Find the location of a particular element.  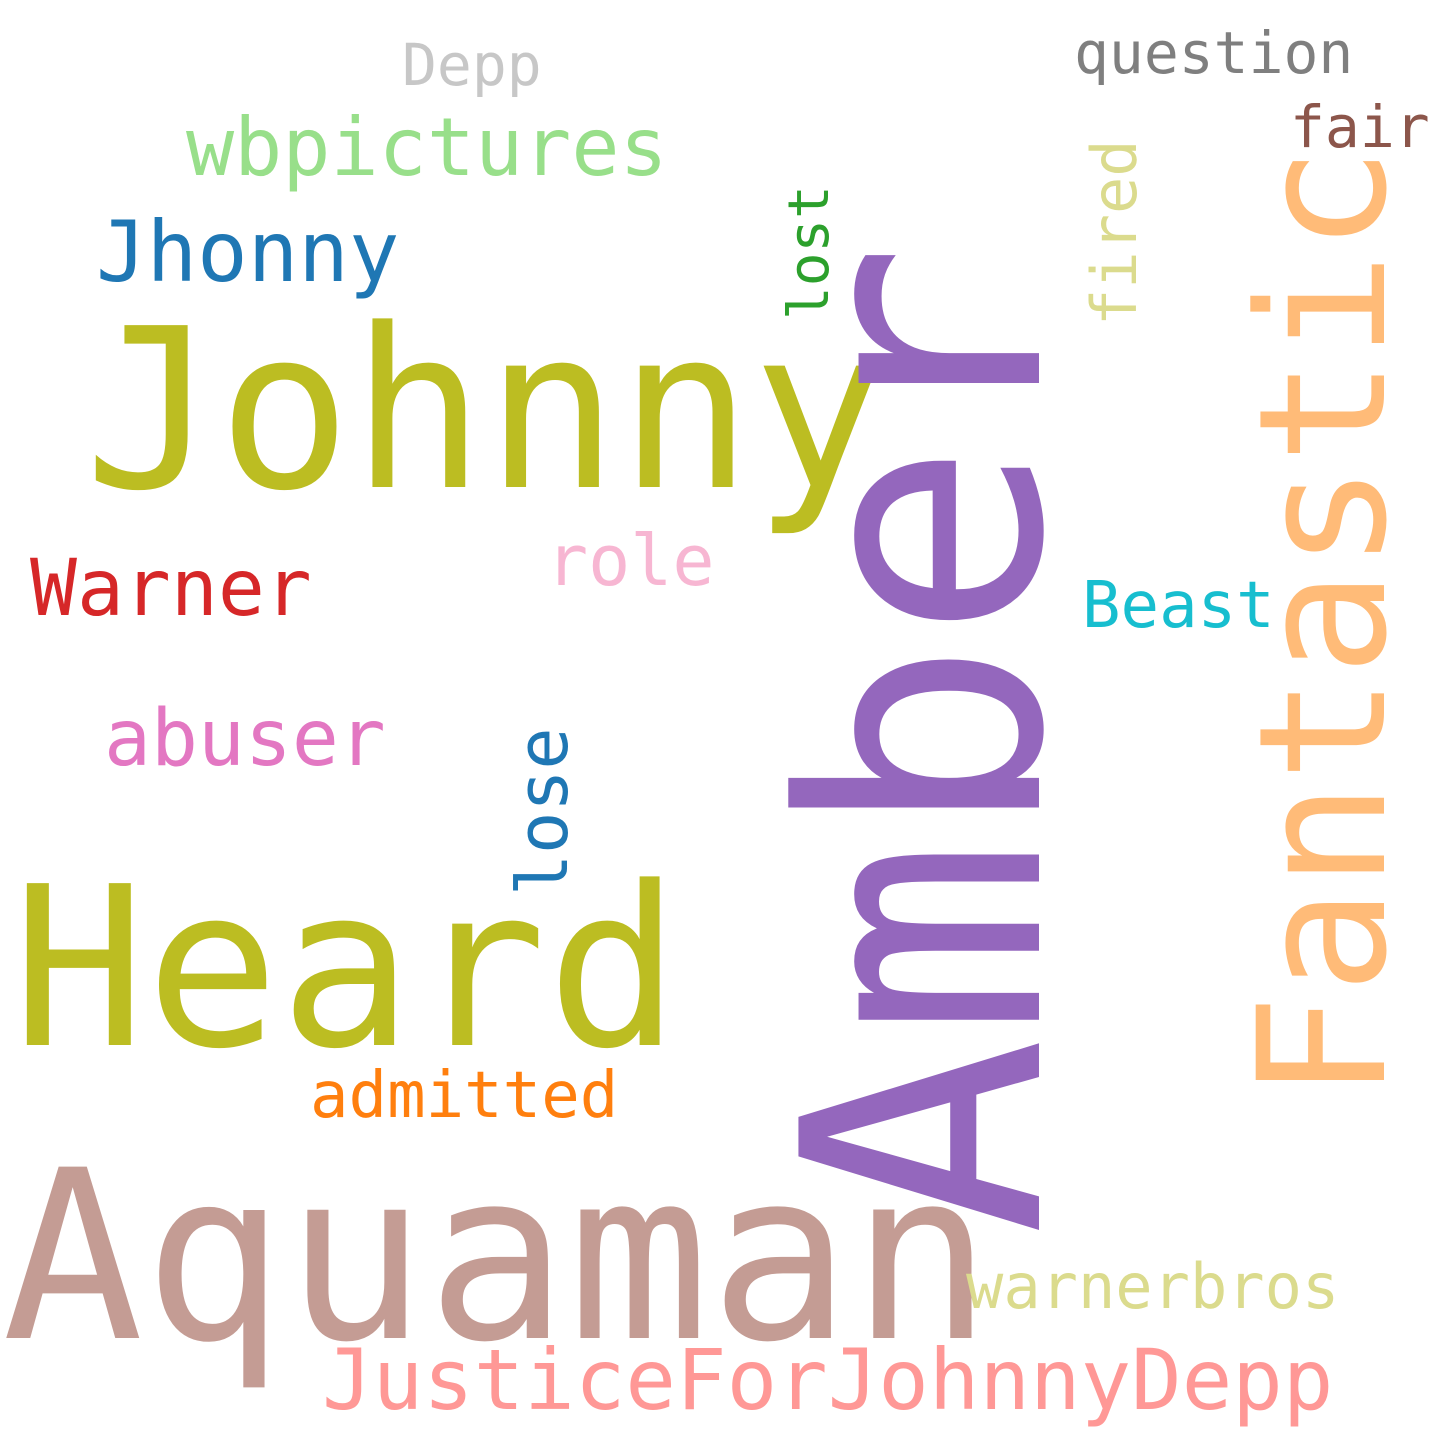

word-warnerbros: warnerbros is located at coordinates (1153, 1286).